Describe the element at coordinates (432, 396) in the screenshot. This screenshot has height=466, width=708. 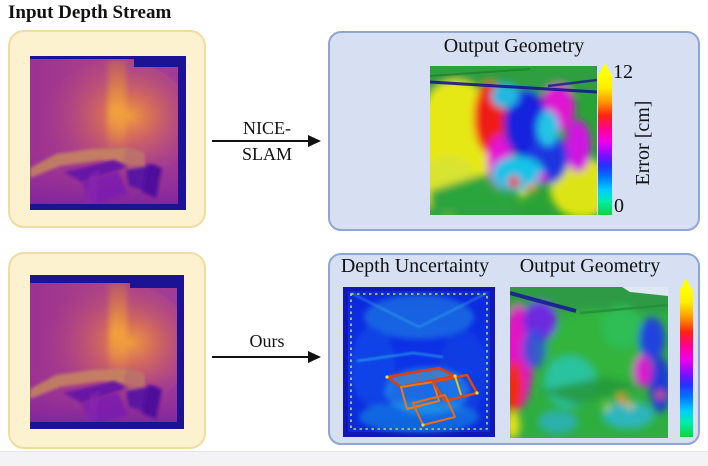
I see `uncertainty-table-outlines` at that location.